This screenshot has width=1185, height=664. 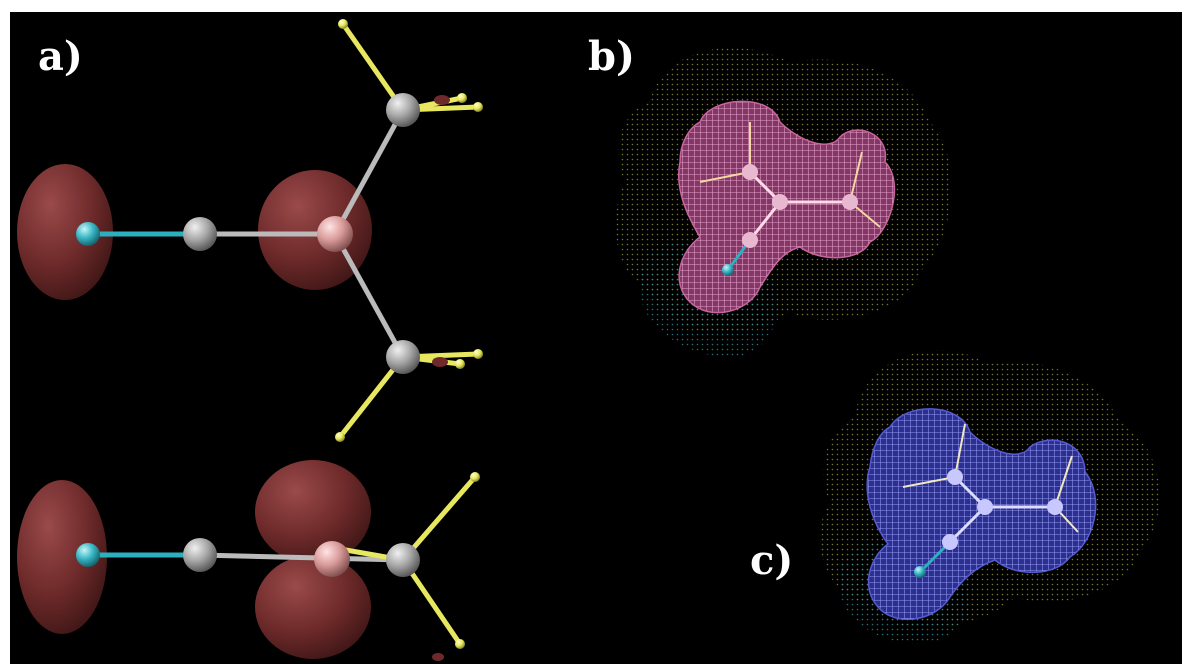 What do you see at coordinates (369, 295) in the screenshot?
I see `bond-c-ch3-bottom` at bounding box center [369, 295].